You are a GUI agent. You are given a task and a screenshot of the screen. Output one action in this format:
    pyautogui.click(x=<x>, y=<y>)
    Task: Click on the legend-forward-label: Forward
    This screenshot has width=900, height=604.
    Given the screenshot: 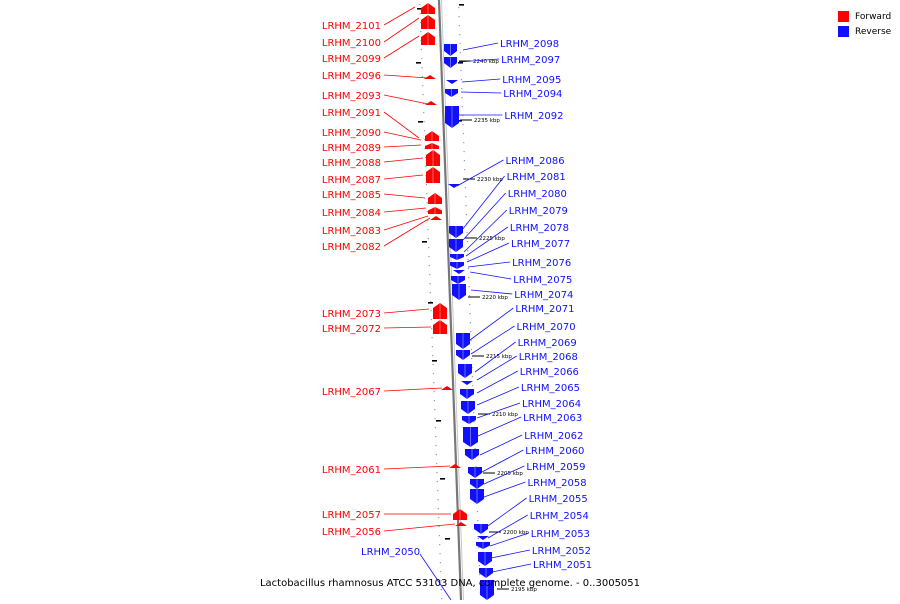 What is the action you would take?
    pyautogui.click(x=873, y=16)
    